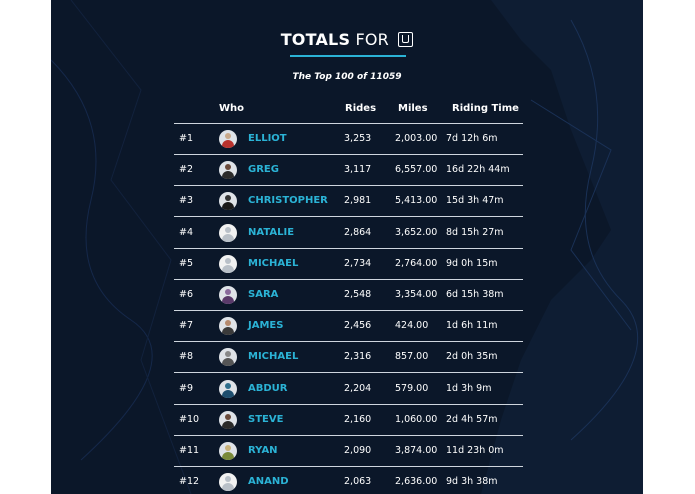 Image resolution: width=695 pixels, height=494 pixels. I want to click on rank: #9, so click(186, 388).